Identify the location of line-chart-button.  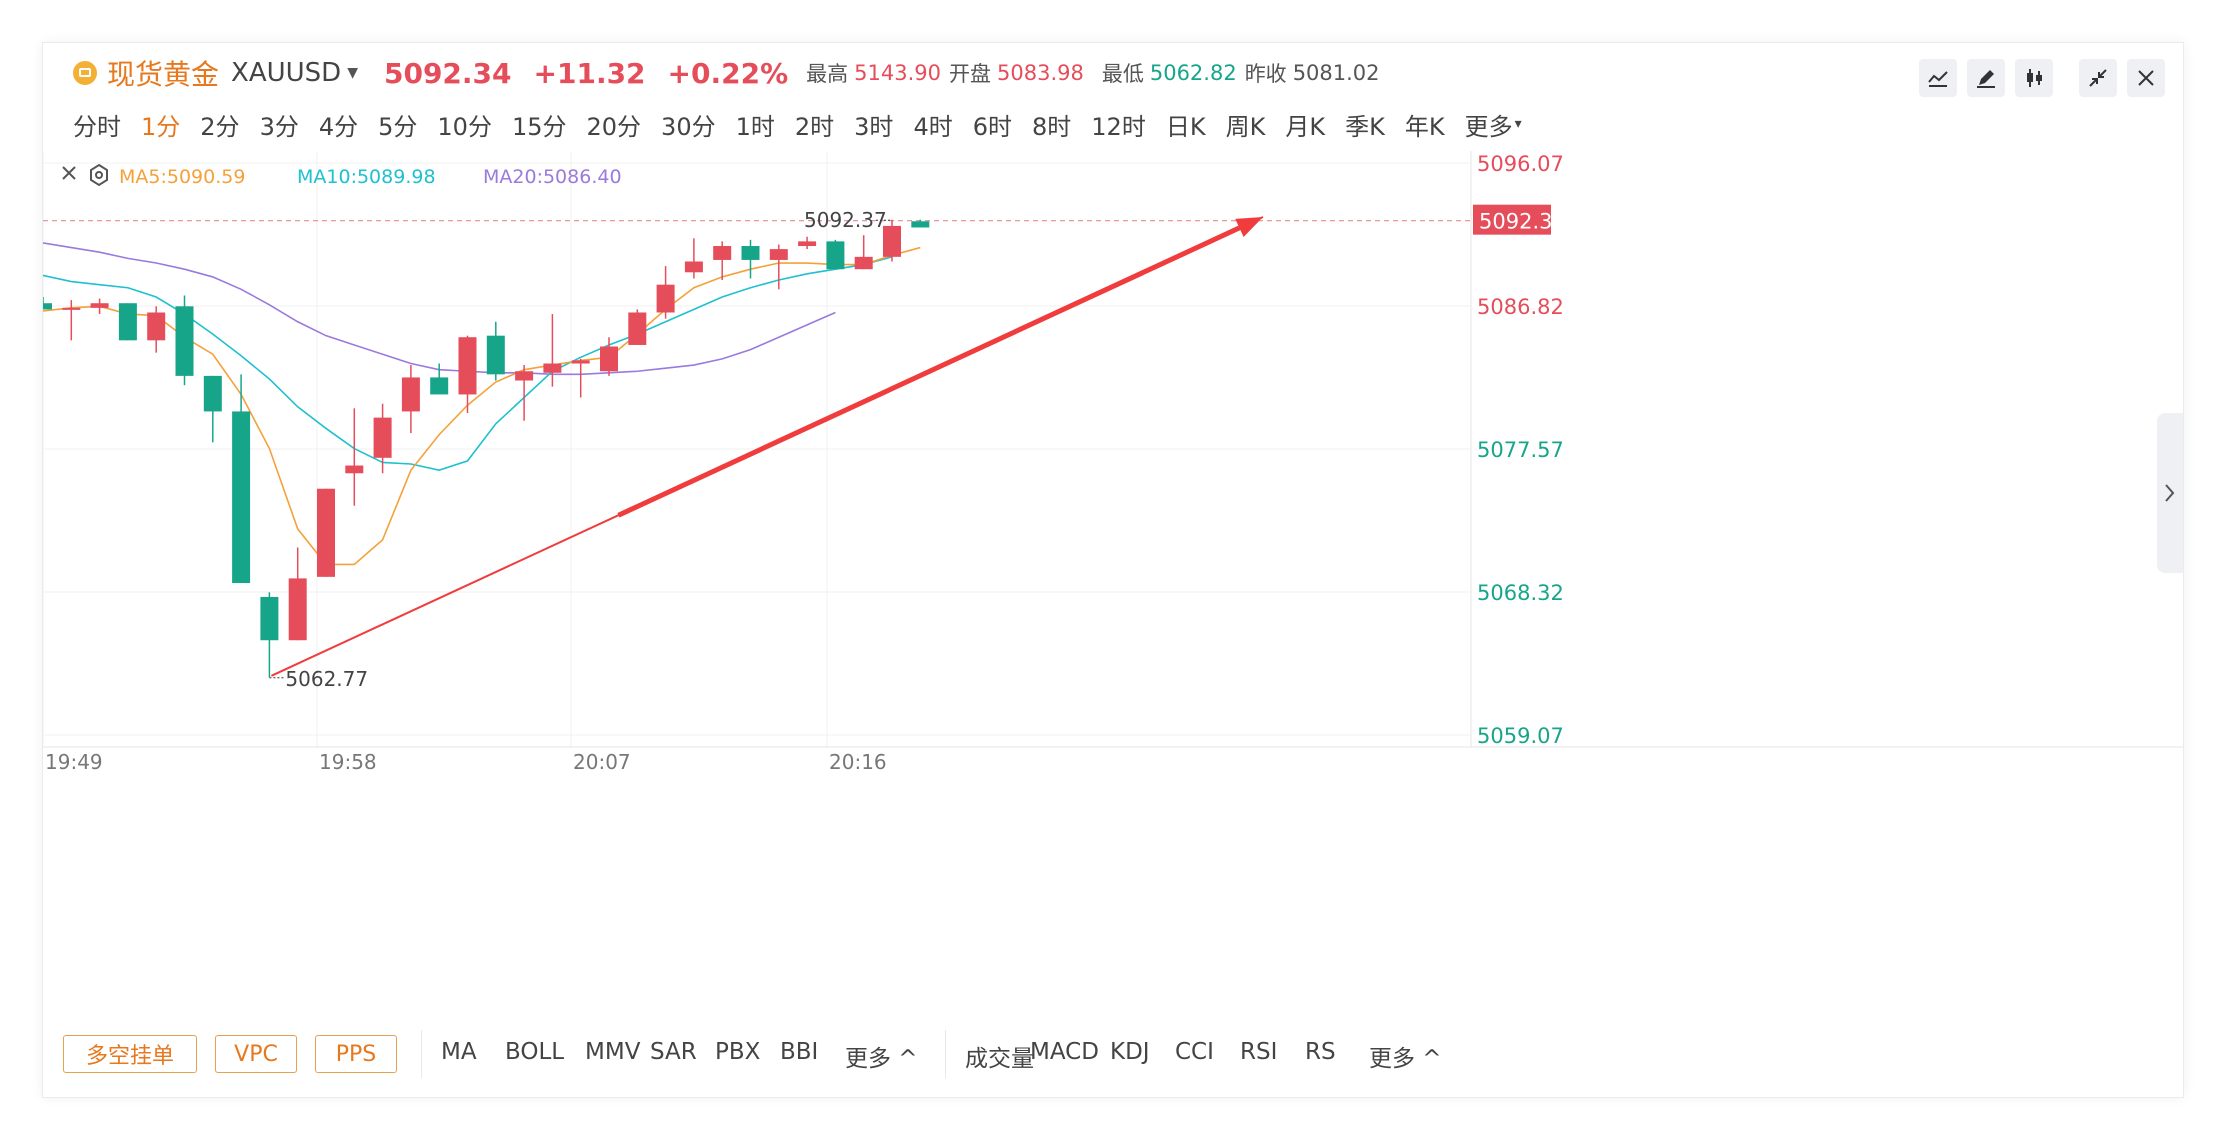
(1938, 78).